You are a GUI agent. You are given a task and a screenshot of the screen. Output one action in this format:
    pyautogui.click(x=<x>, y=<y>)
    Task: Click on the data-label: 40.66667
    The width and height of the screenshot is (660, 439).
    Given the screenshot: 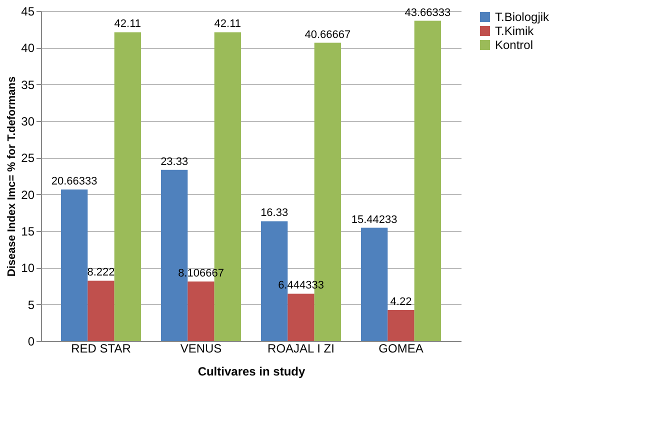 What is the action you would take?
    pyautogui.click(x=327, y=34)
    